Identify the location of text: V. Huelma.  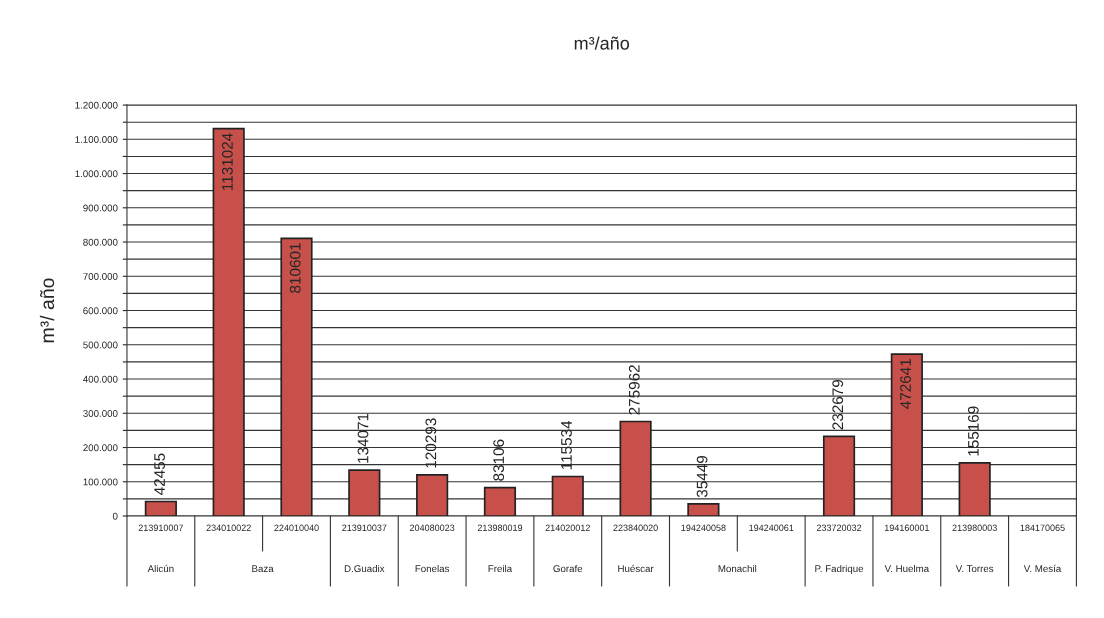
(907, 568).